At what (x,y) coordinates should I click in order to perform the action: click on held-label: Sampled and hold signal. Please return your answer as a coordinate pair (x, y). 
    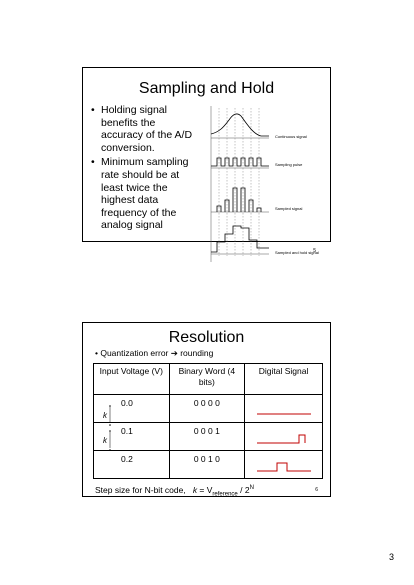
    Looking at the image, I should click on (297, 252).